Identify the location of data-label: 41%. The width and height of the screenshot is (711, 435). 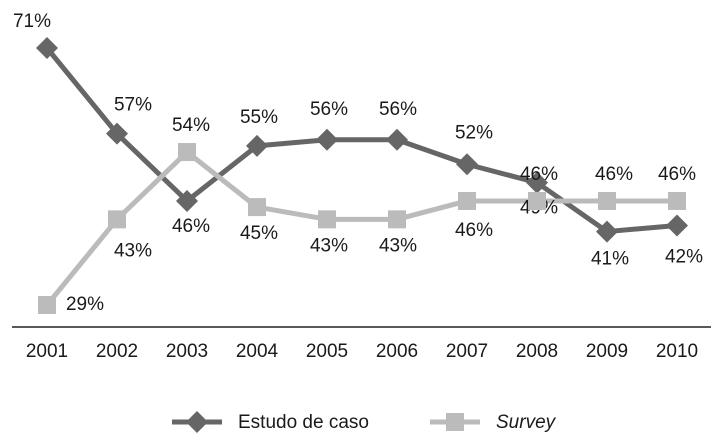
(610, 259).